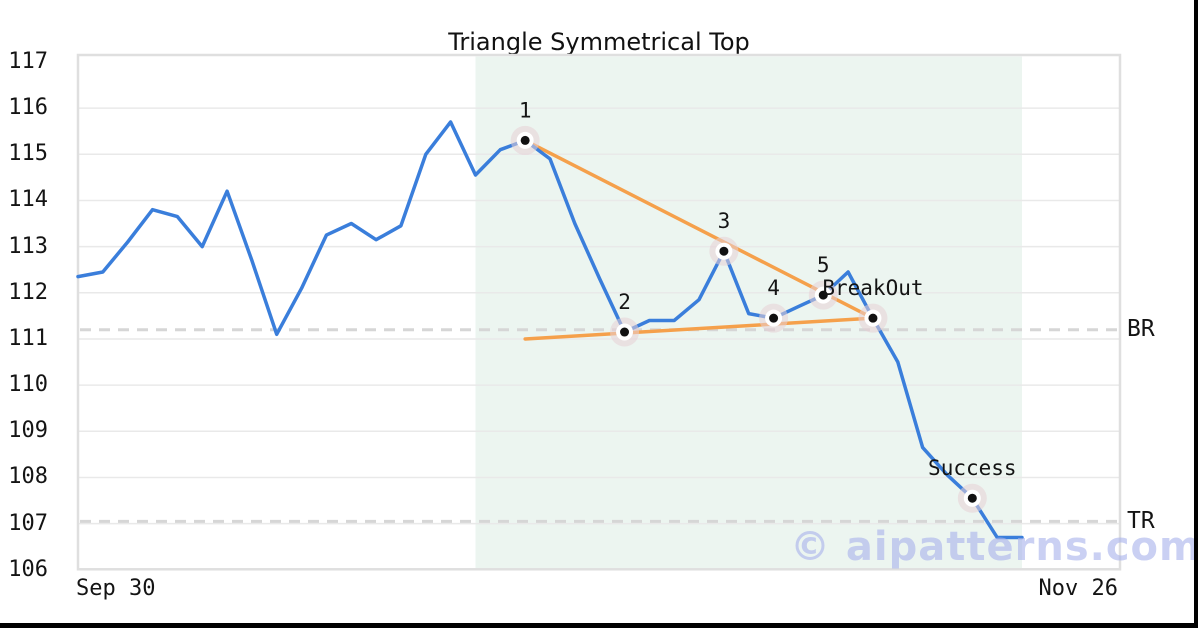 This screenshot has height=630, width=1200. What do you see at coordinates (1141, 521) in the screenshot?
I see `target-level-label: TR` at bounding box center [1141, 521].